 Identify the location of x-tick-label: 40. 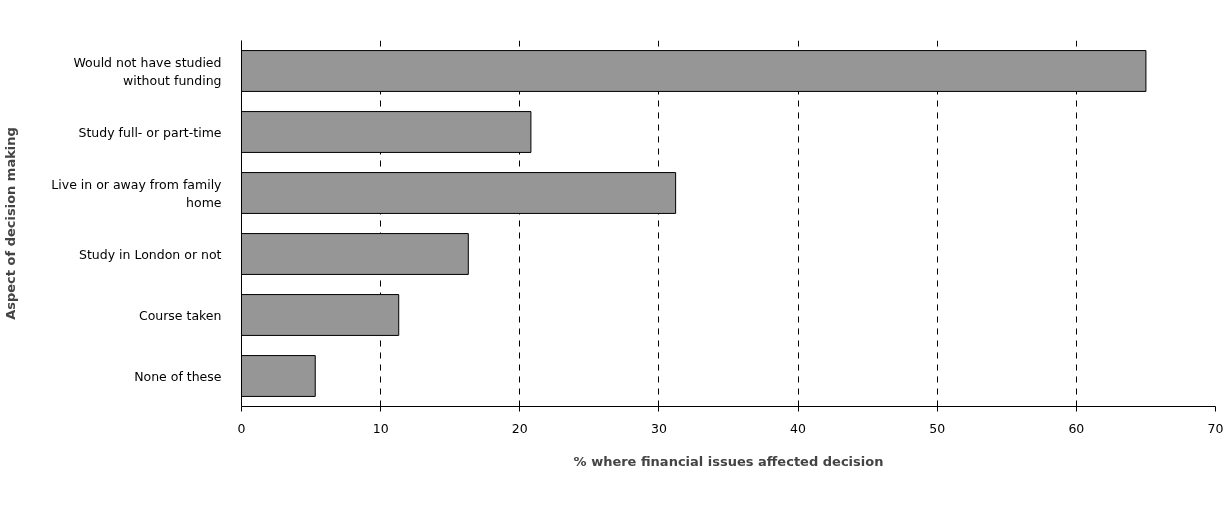
(798, 428).